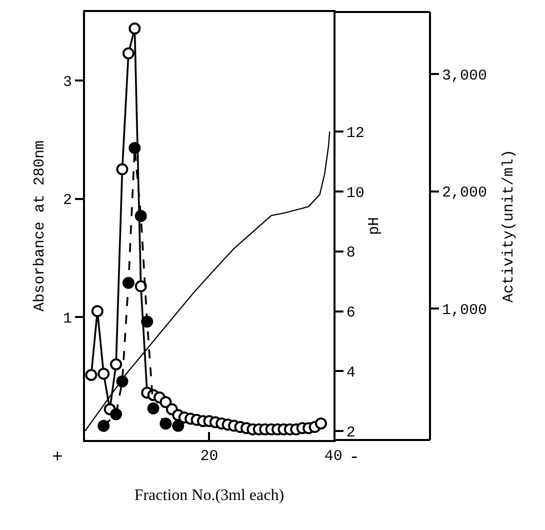  What do you see at coordinates (351, 373) in the screenshot?
I see `y2-tick-label: 4` at bounding box center [351, 373].